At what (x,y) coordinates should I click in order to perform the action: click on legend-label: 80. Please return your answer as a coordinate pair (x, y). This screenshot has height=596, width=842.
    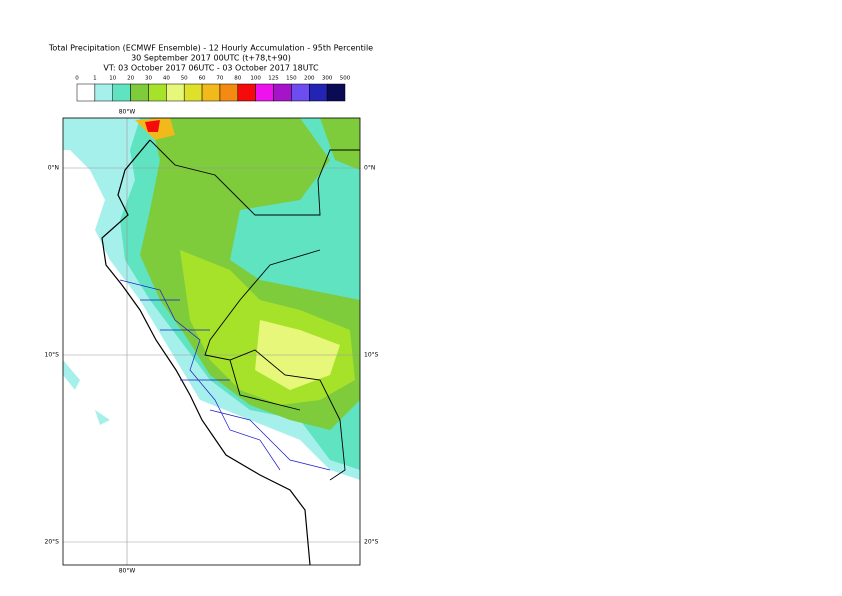
    Looking at the image, I should click on (237, 79).